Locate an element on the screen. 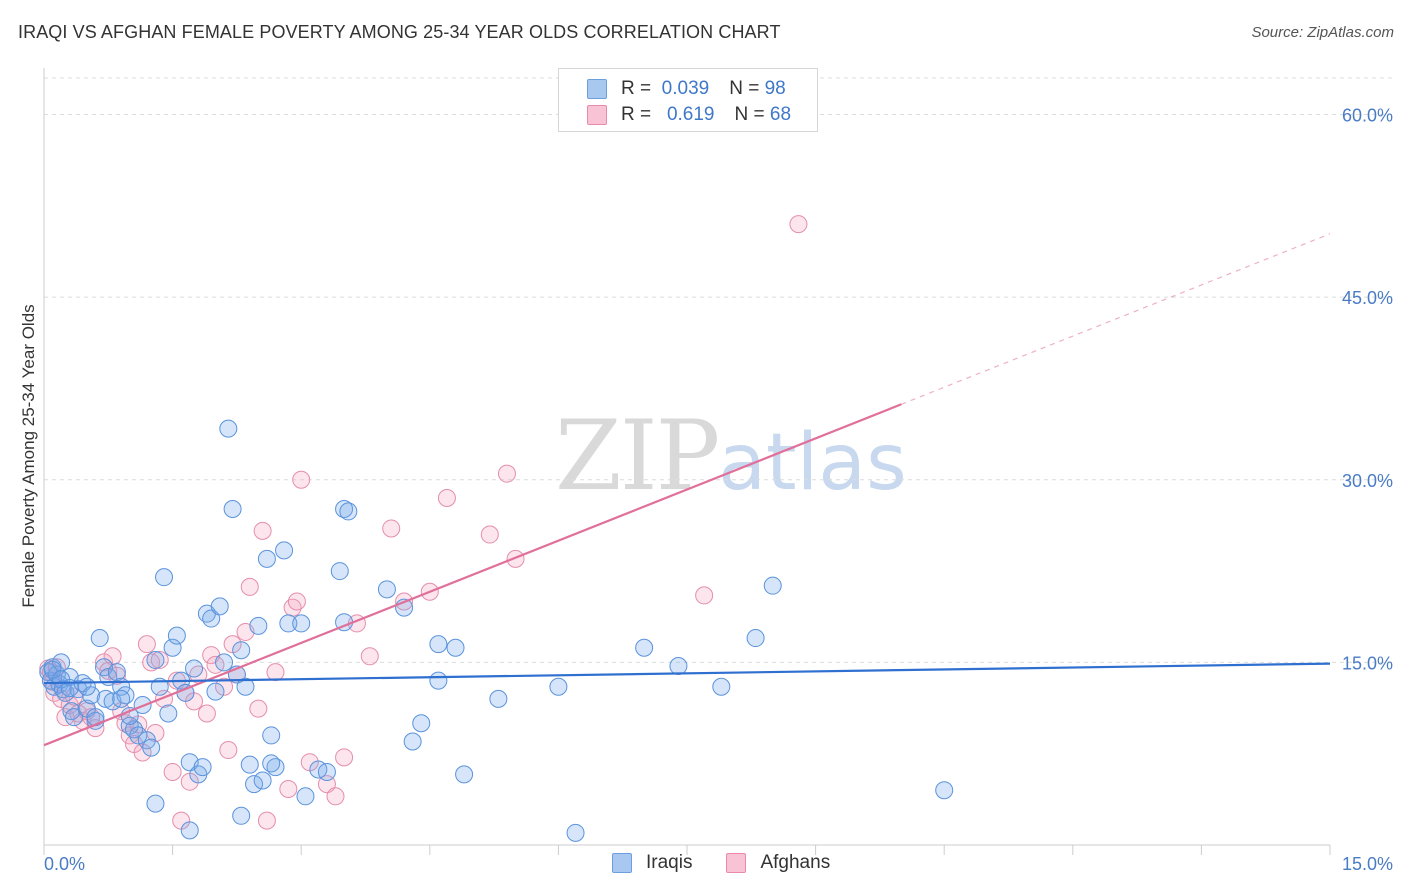 This screenshot has width=1406, height=892. watermark-atlas: atlas is located at coordinates (812, 463).